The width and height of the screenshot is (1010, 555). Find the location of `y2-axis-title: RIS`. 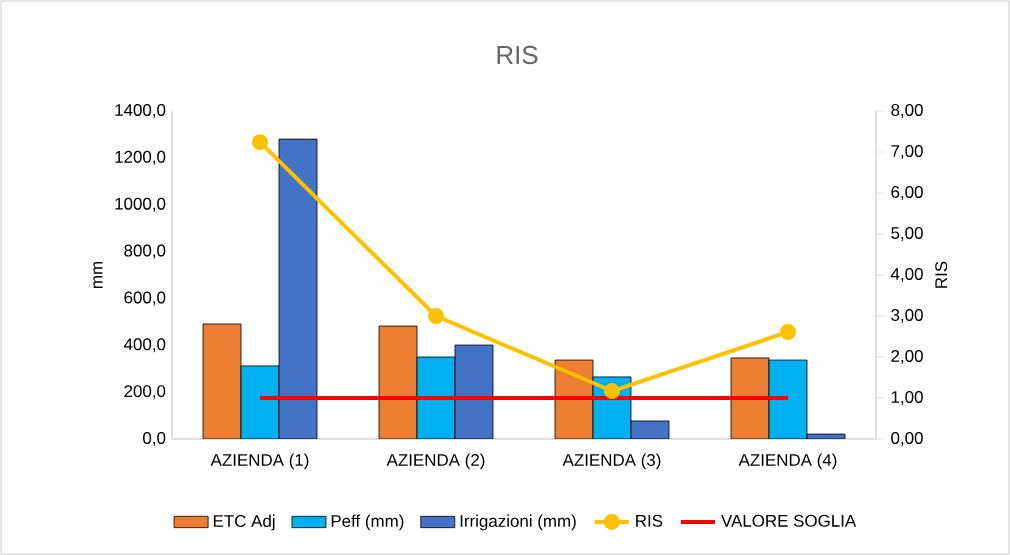

y2-axis-title: RIS is located at coordinates (941, 274).